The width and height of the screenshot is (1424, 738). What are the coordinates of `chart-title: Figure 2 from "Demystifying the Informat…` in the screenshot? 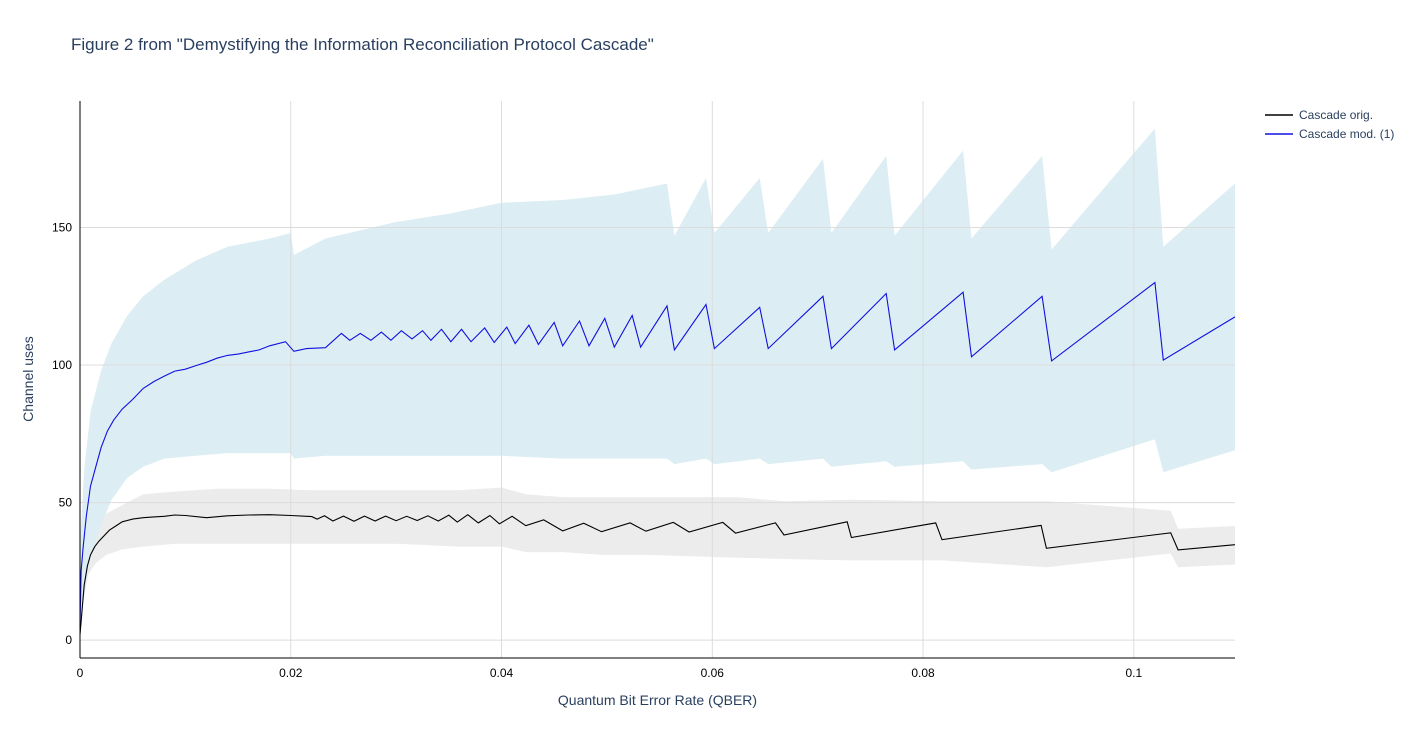 It's located at (362, 44).